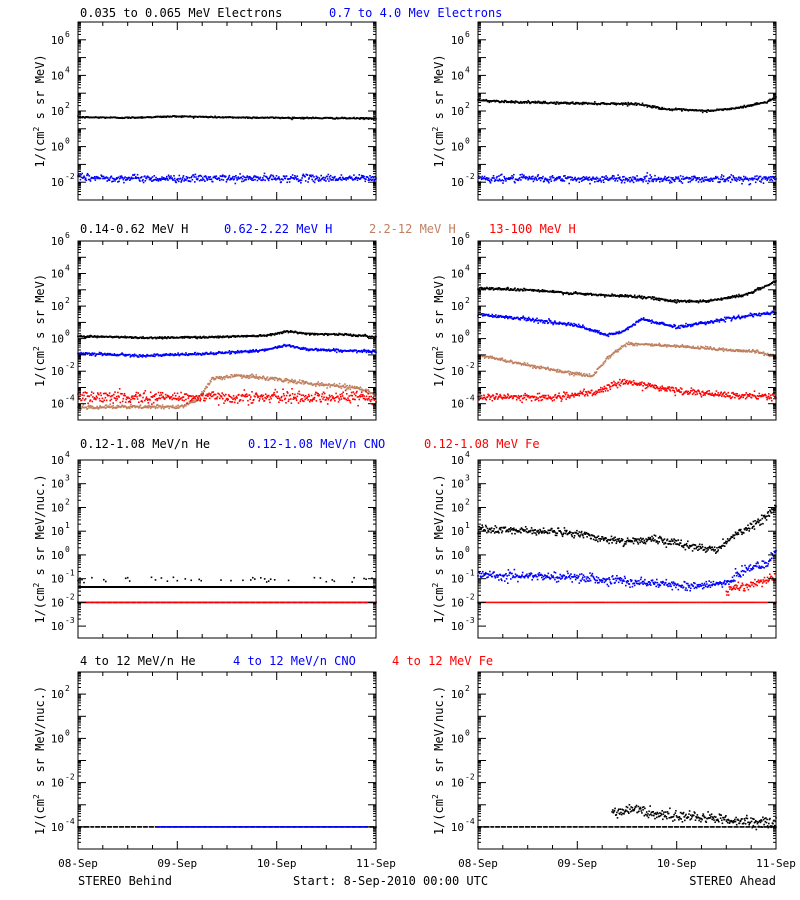 The height and width of the screenshot is (900, 800). Describe the element at coordinates (227, 118) in the screenshot. I see `data-series-behind` at that location.